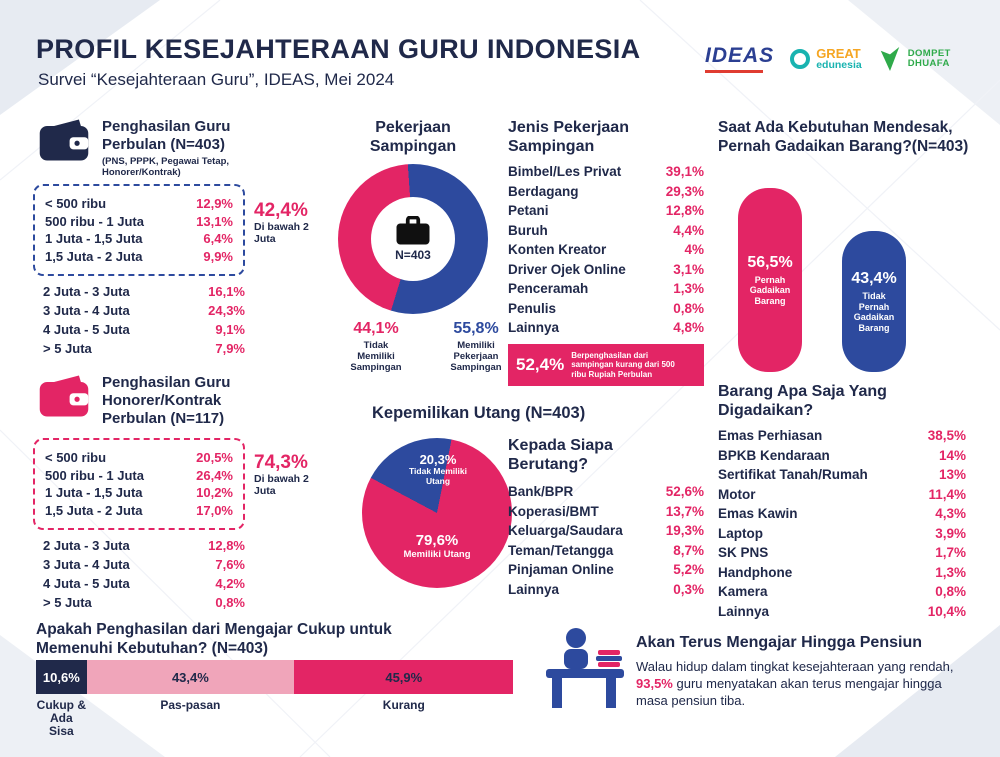 The height and width of the screenshot is (757, 1000). I want to click on item-label: Konten Kreator, so click(557, 249).